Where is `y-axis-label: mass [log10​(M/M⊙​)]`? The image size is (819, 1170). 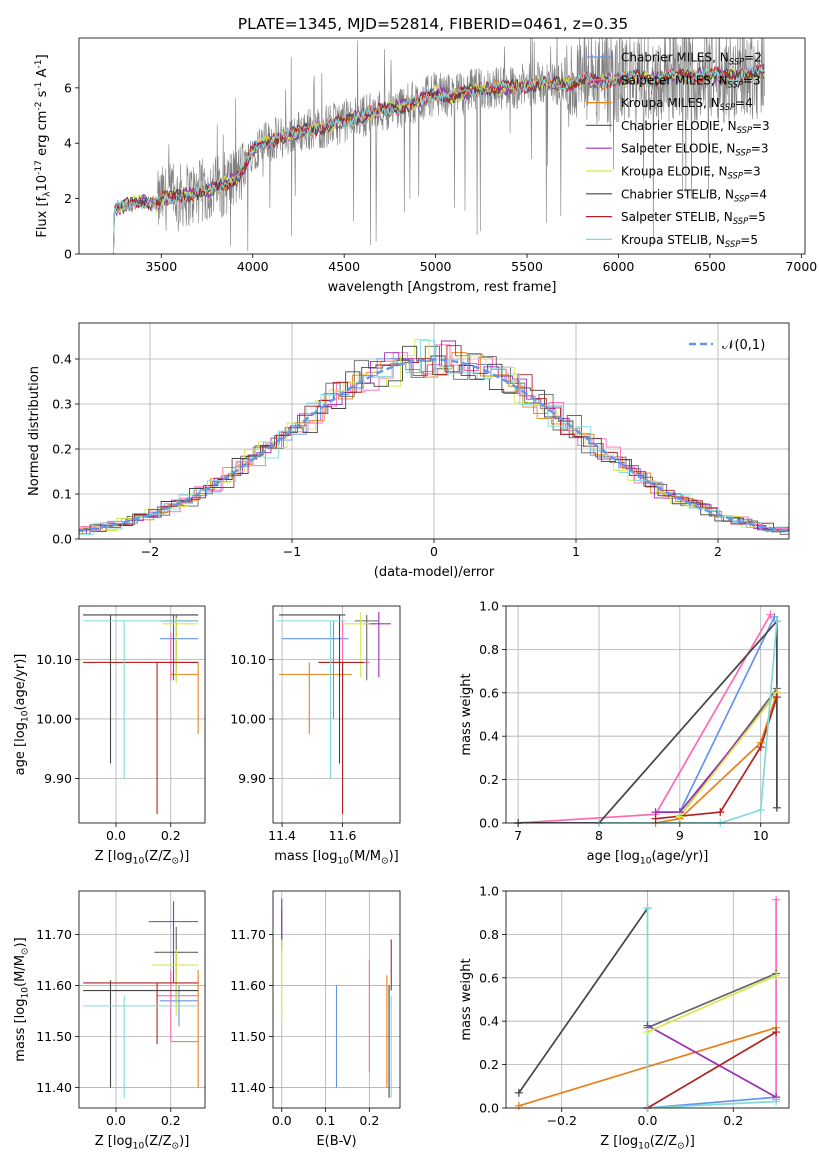 y-axis-label: mass [log10​(M/M⊙​)] is located at coordinates (21, 999).